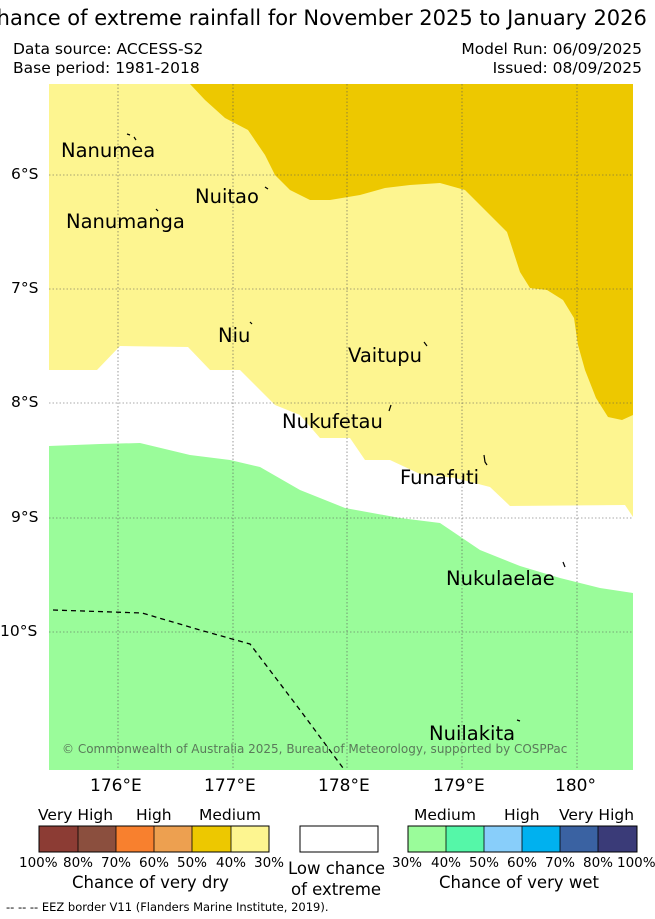  Describe the element at coordinates (108, 150) in the screenshot. I see `label-nanumea: Nanumea` at that location.